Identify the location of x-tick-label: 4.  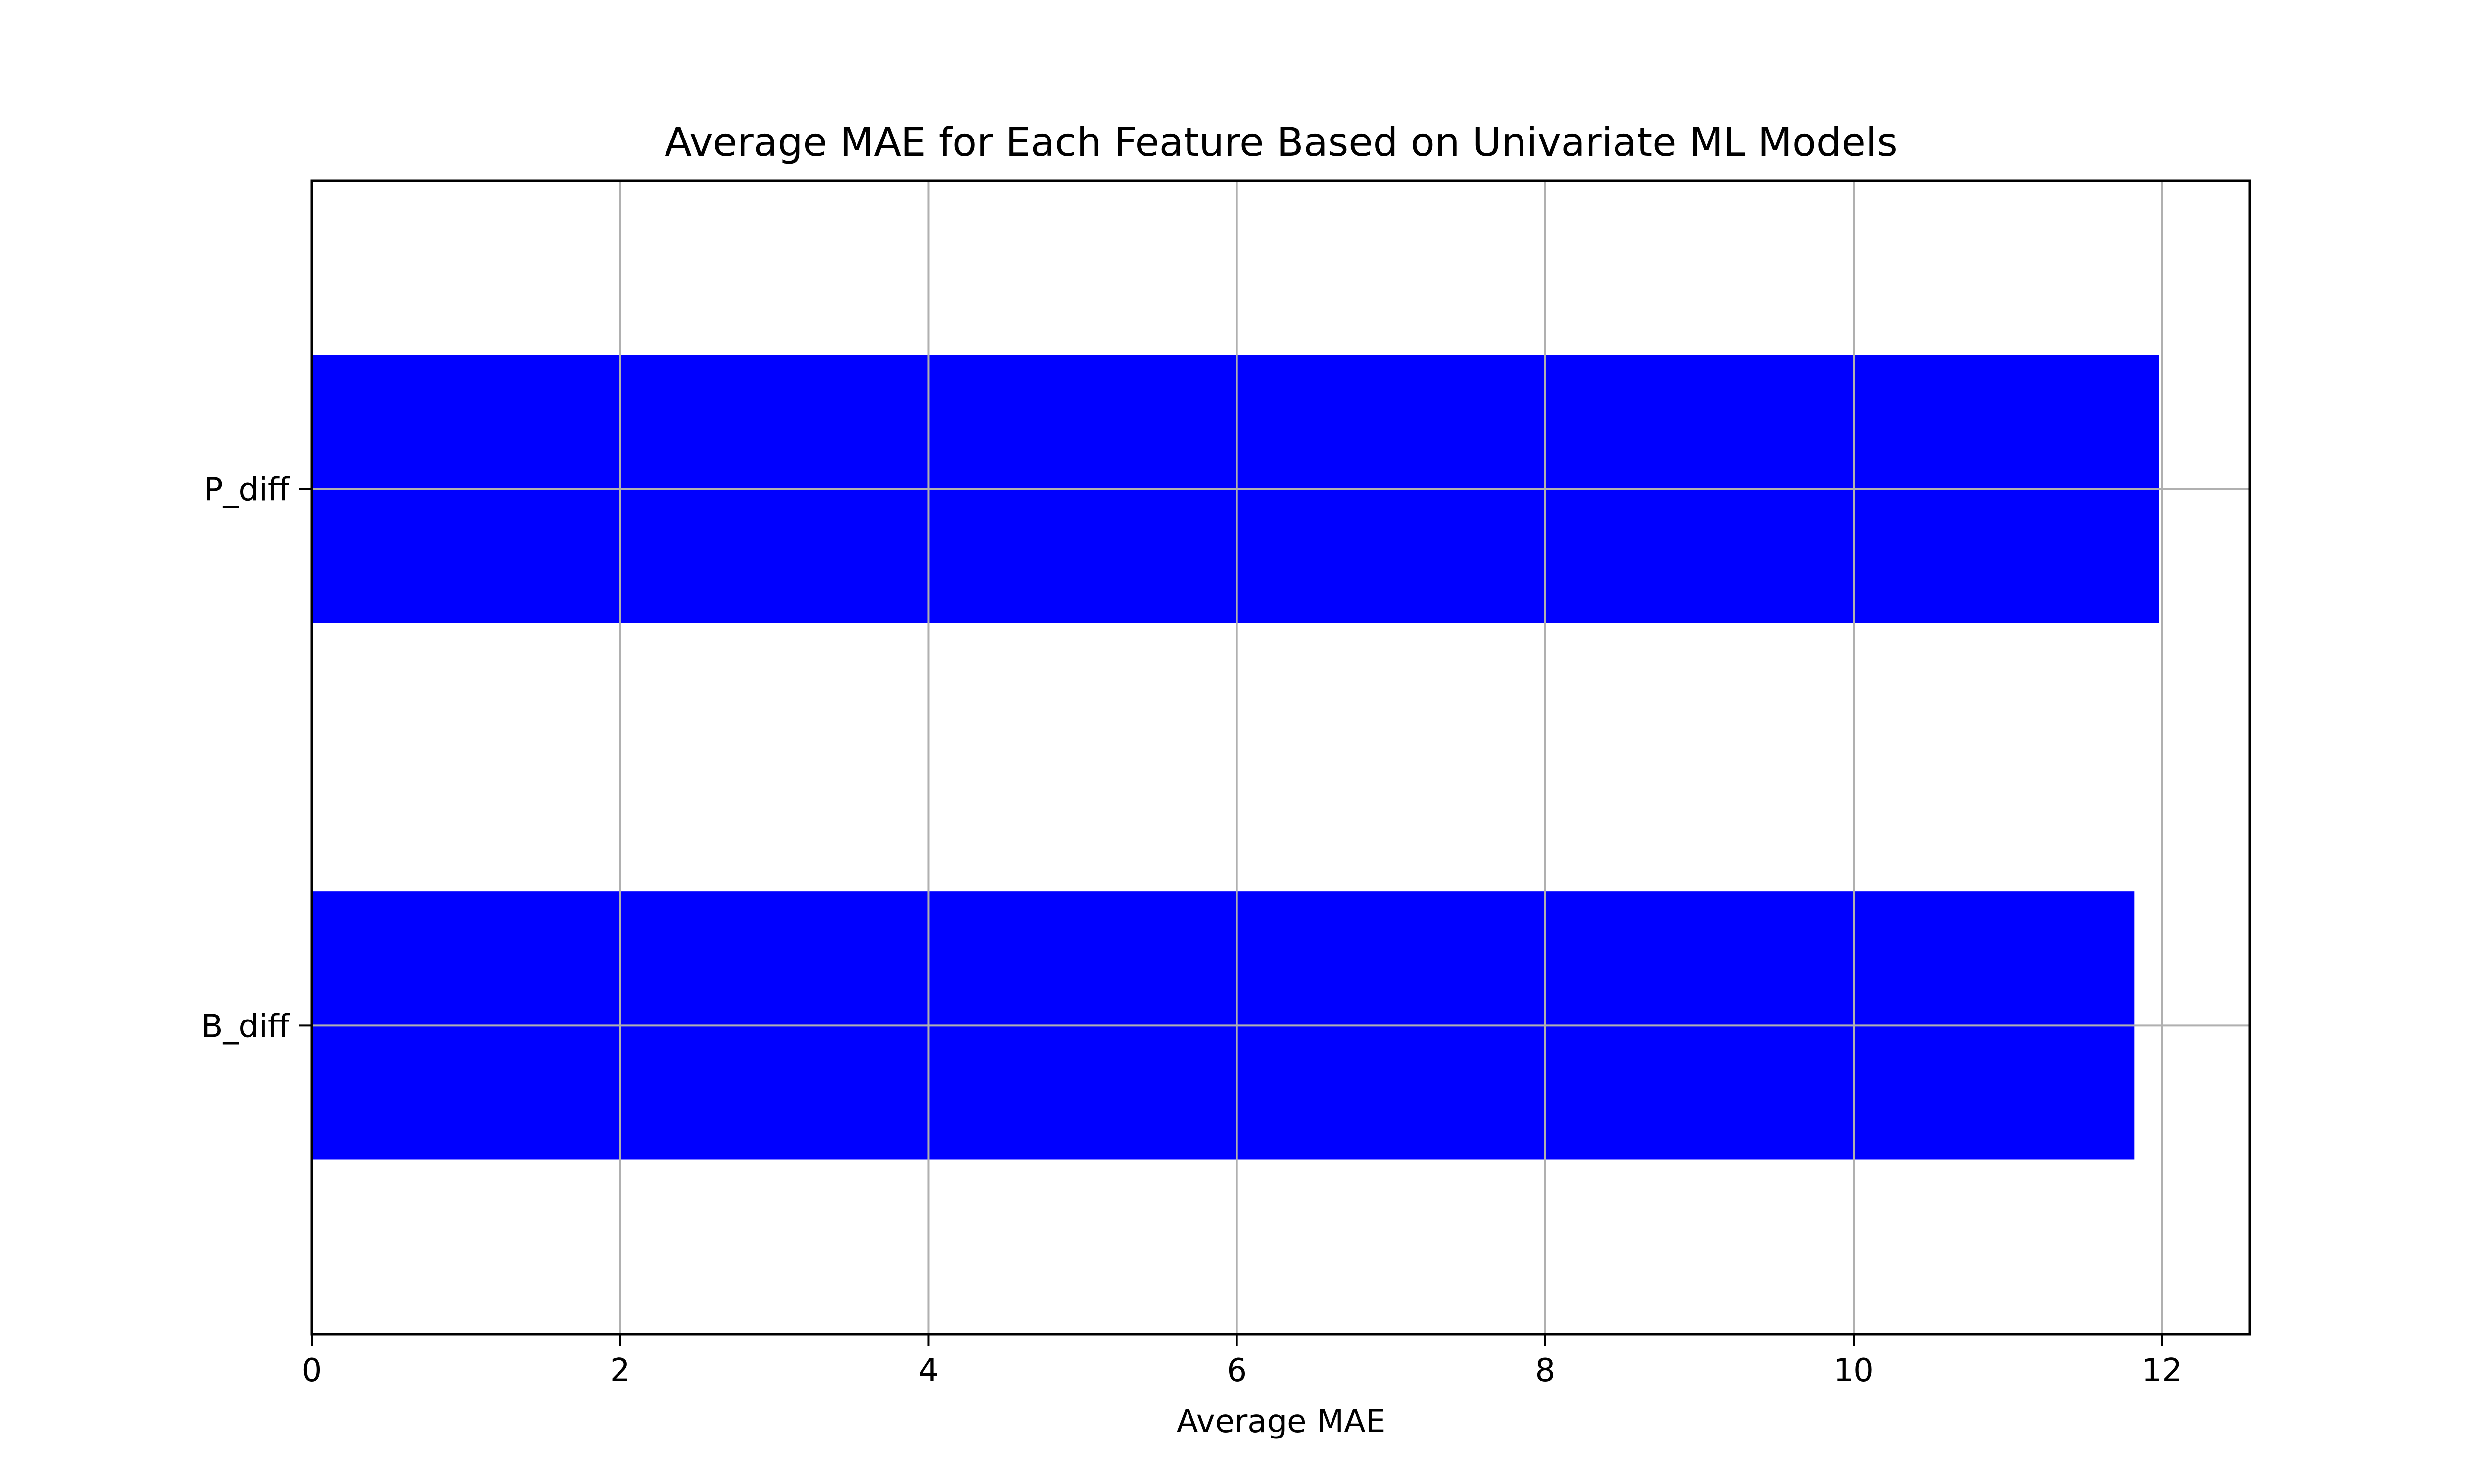
(929, 1370).